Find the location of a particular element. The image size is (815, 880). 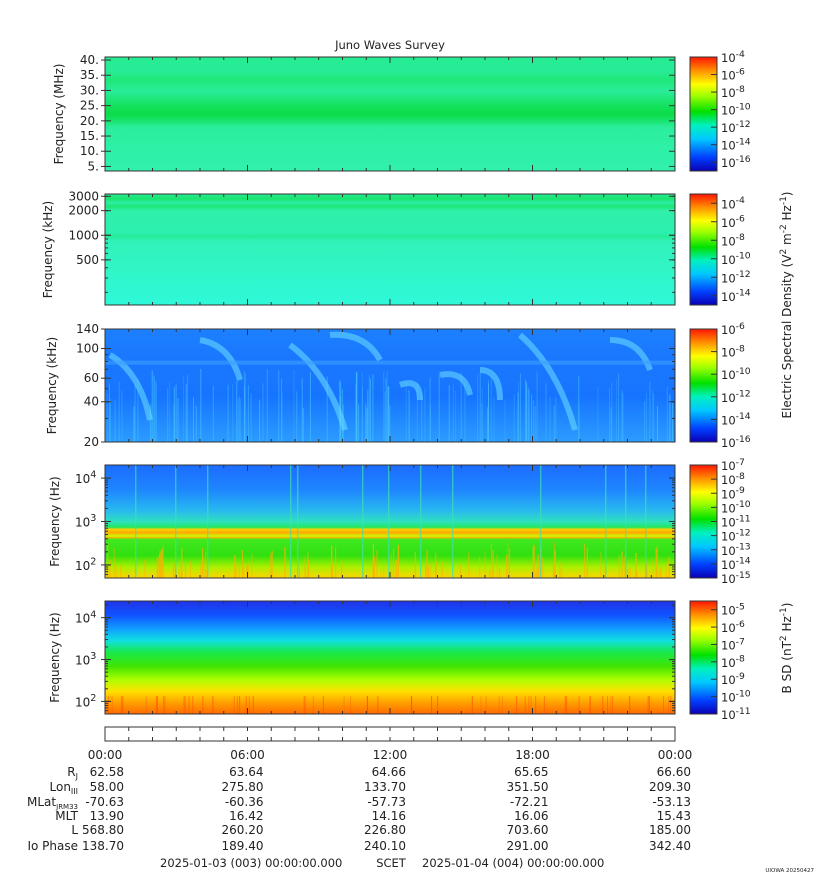

ephemeris-label: RJ is located at coordinates (72, 773).